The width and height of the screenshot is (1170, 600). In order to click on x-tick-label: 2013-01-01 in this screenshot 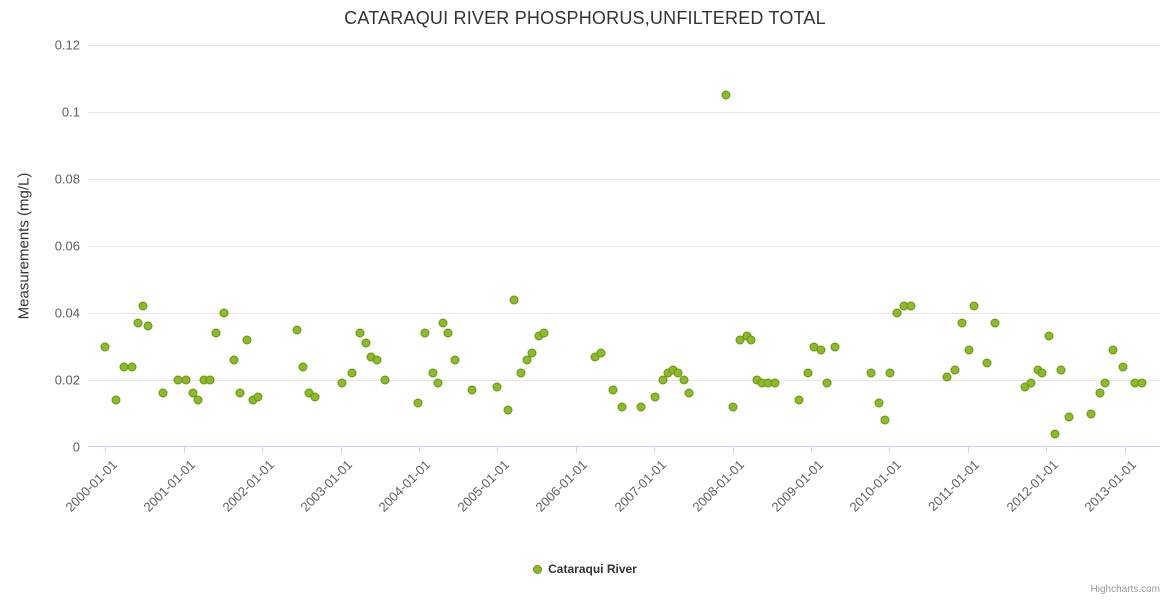, I will do `click(1110, 486)`.